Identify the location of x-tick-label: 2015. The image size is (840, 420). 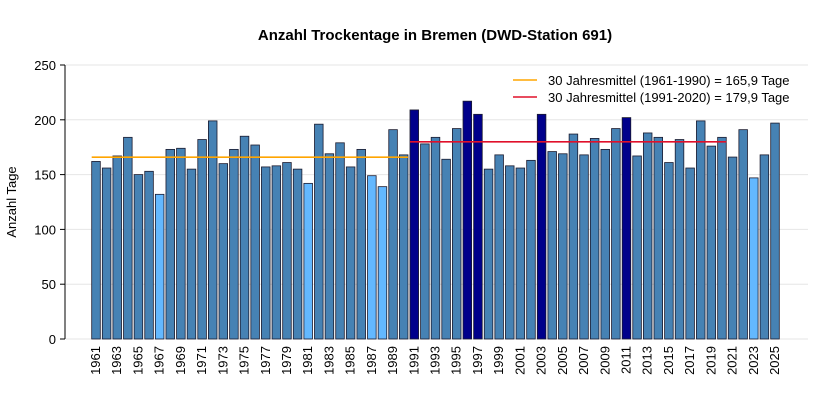
(668, 360).